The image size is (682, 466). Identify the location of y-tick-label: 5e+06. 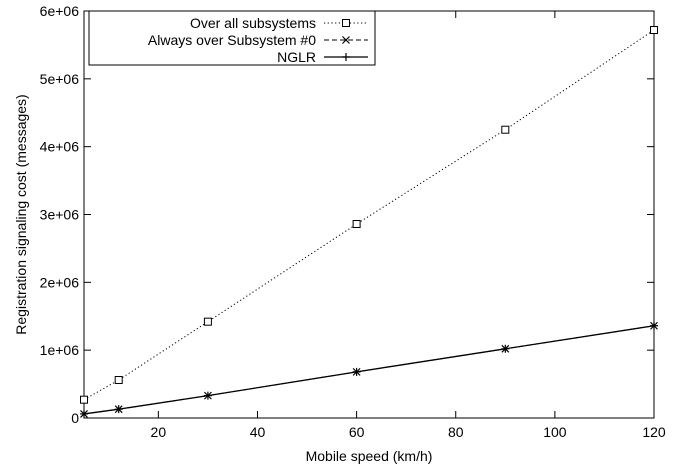
(60, 79).